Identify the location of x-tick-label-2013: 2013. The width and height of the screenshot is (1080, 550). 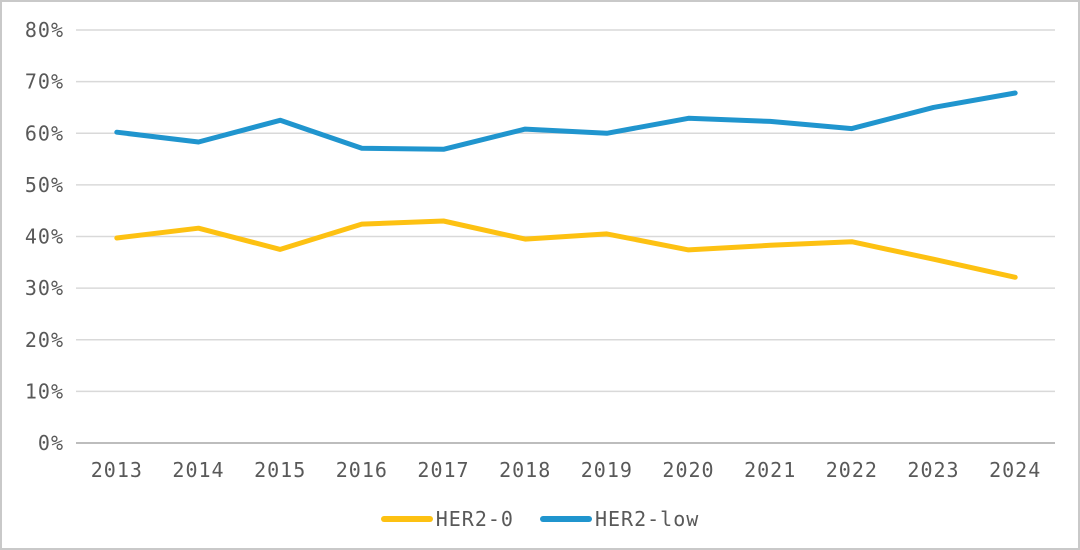
(117, 470).